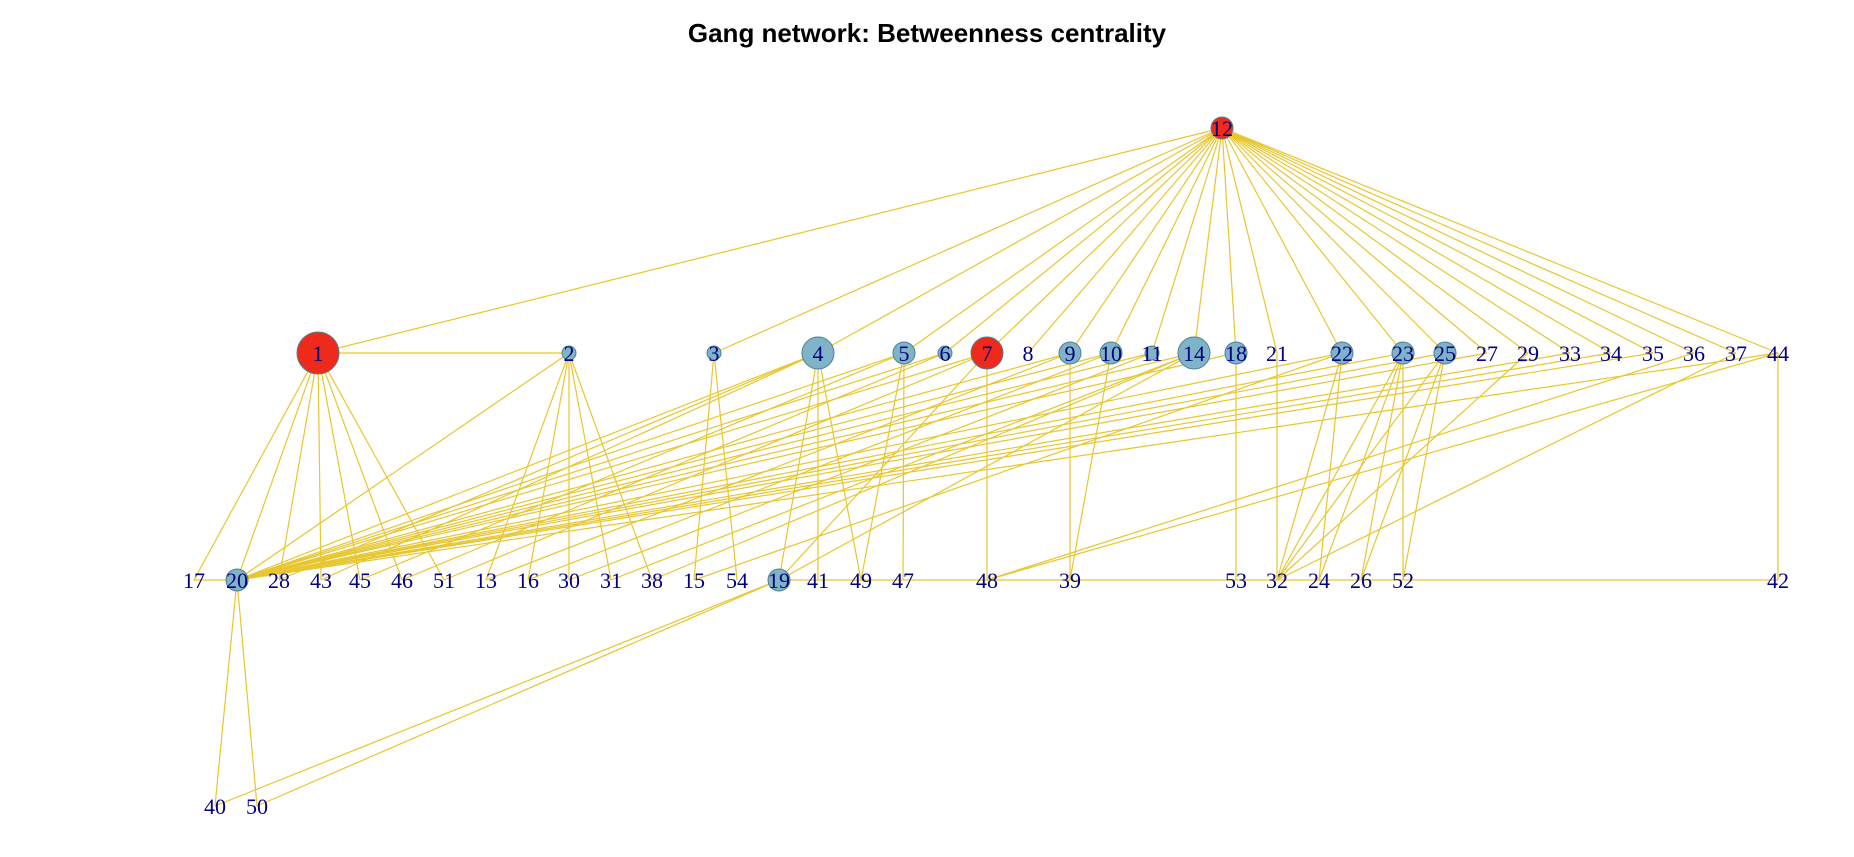  I want to click on node-37: 37, so click(1736, 353).